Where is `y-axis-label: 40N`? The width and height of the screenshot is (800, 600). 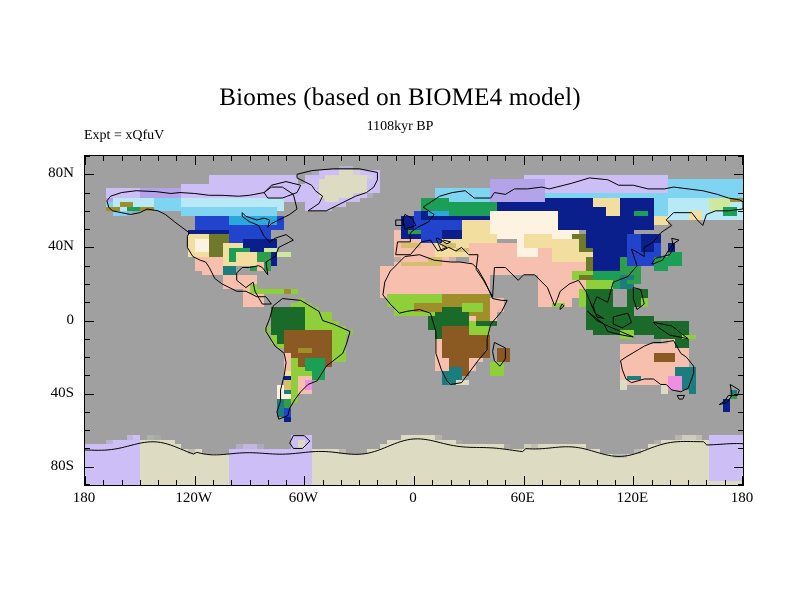
y-axis-label: 40N is located at coordinates (61, 246).